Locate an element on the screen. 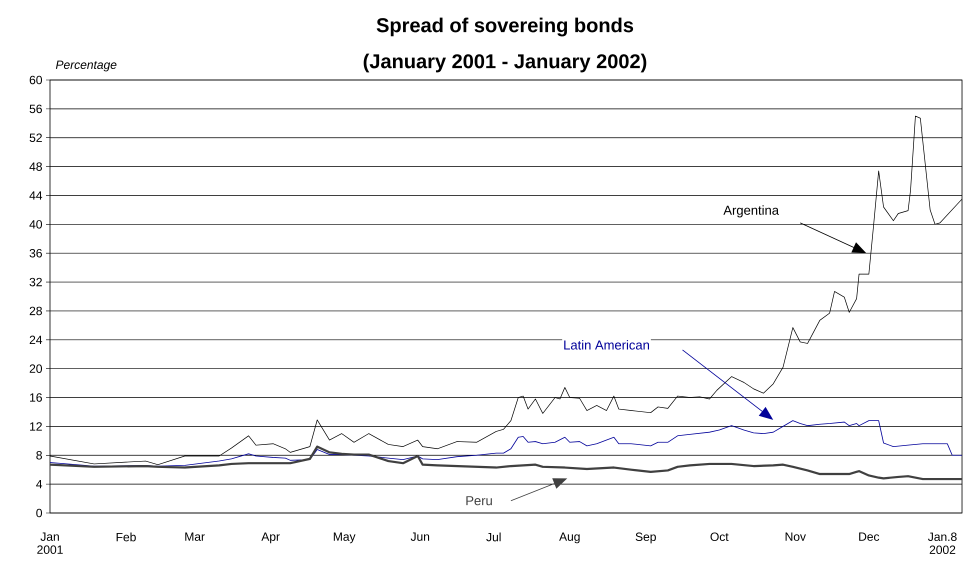 This screenshot has height=579, width=970. x-tick-label: Apr is located at coordinates (270, 538).